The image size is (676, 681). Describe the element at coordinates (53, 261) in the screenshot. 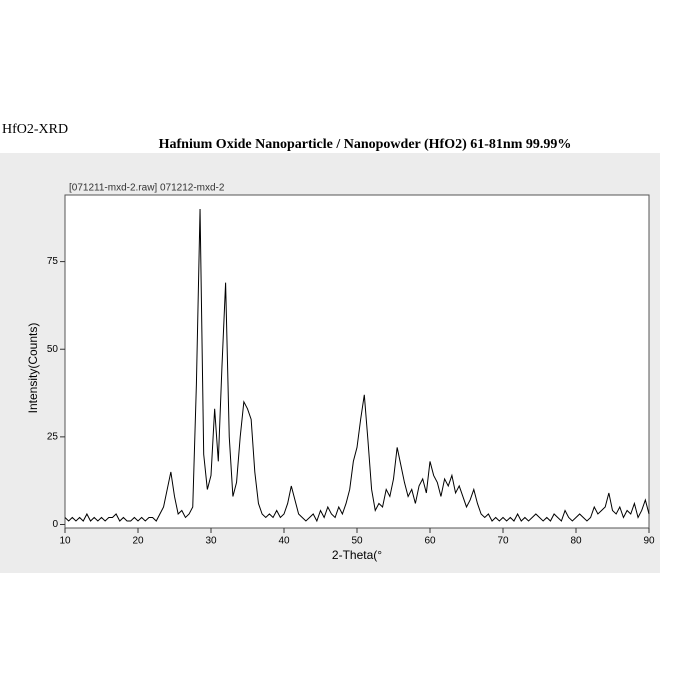

I see `y-tick-label: 75` at that location.